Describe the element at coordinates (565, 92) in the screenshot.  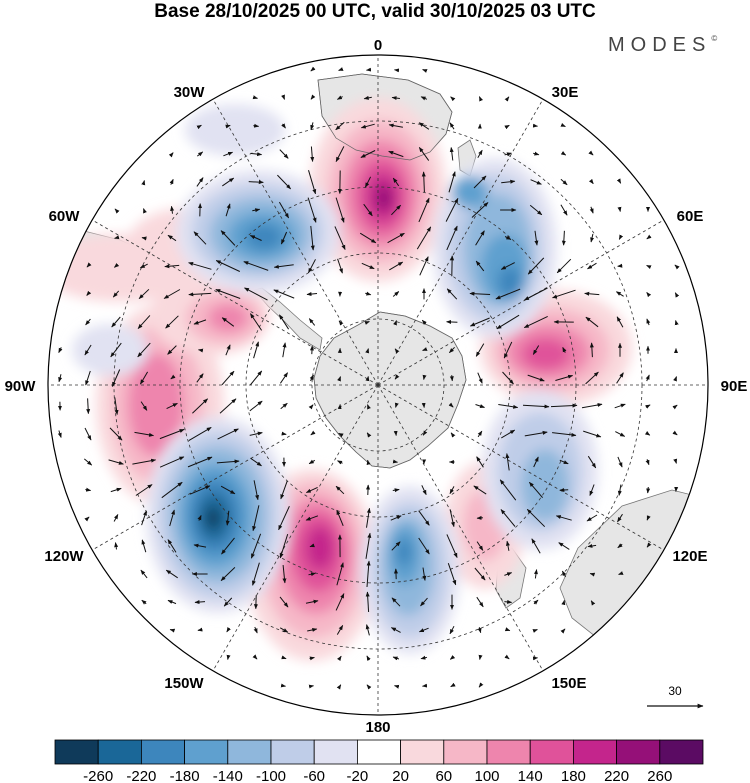
I see `lon-label-30e: 30E` at that location.